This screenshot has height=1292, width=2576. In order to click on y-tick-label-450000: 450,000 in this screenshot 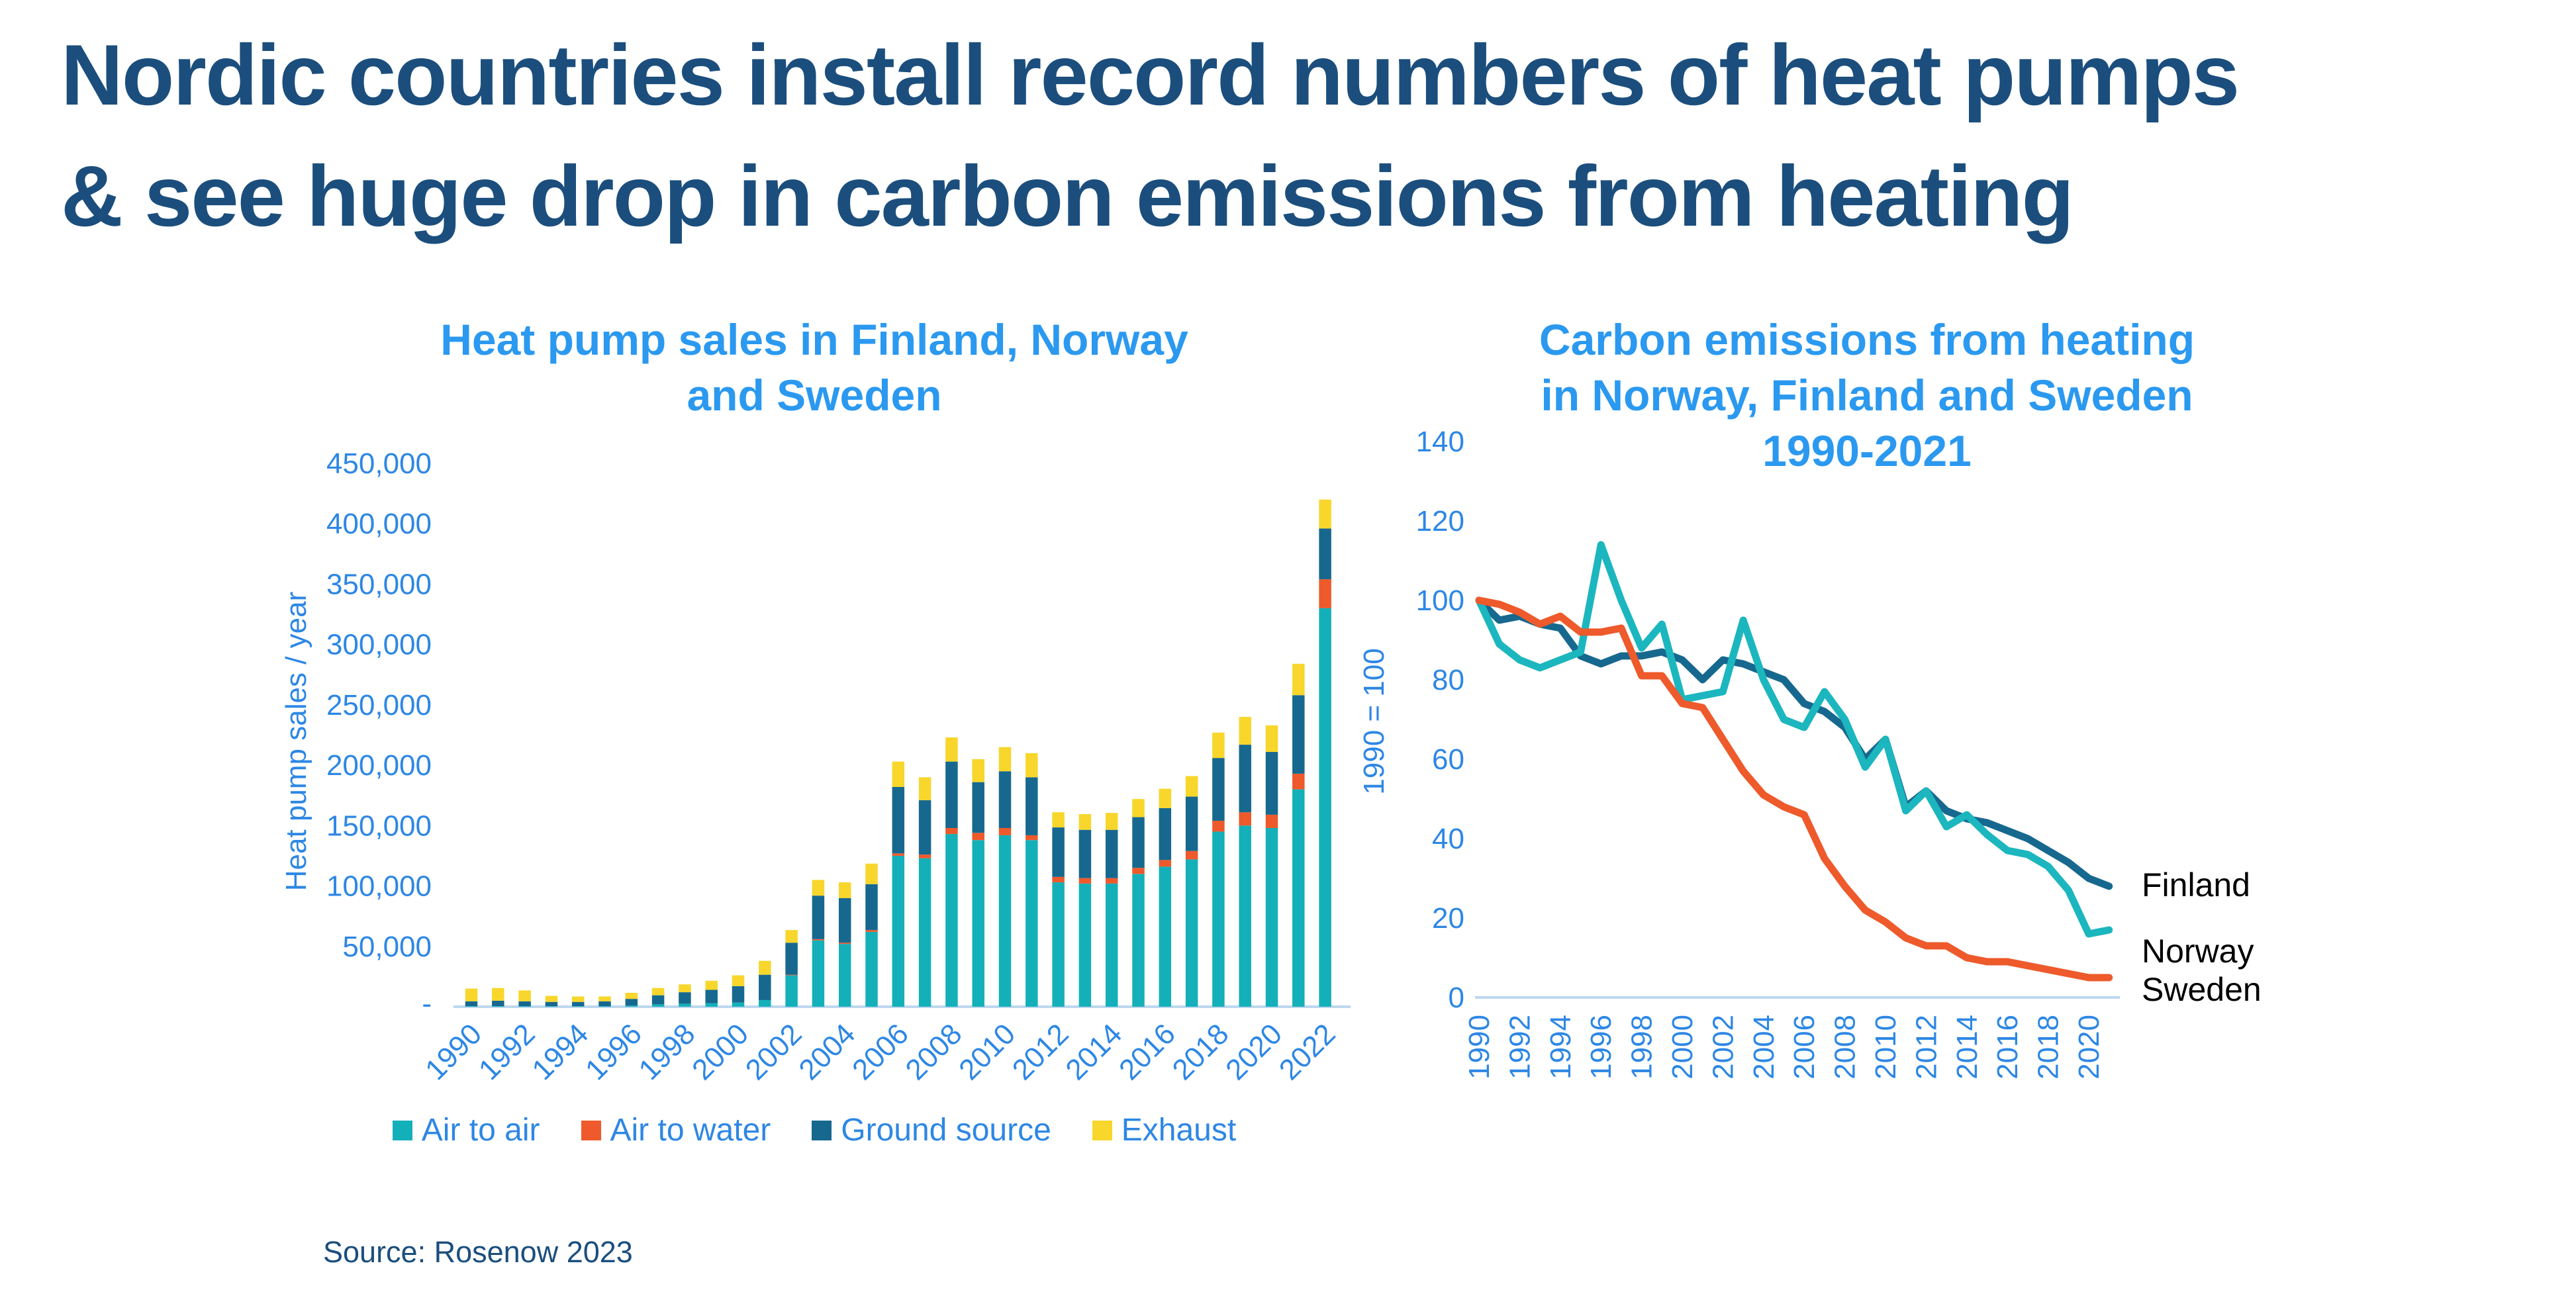, I will do `click(379, 463)`.